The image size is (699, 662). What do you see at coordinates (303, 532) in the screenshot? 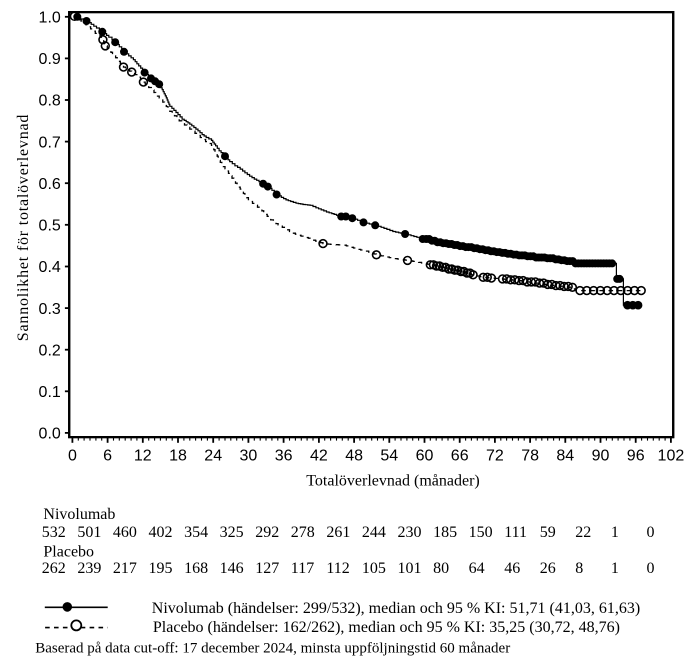
I see `svg-text: 278` at bounding box center [303, 532].